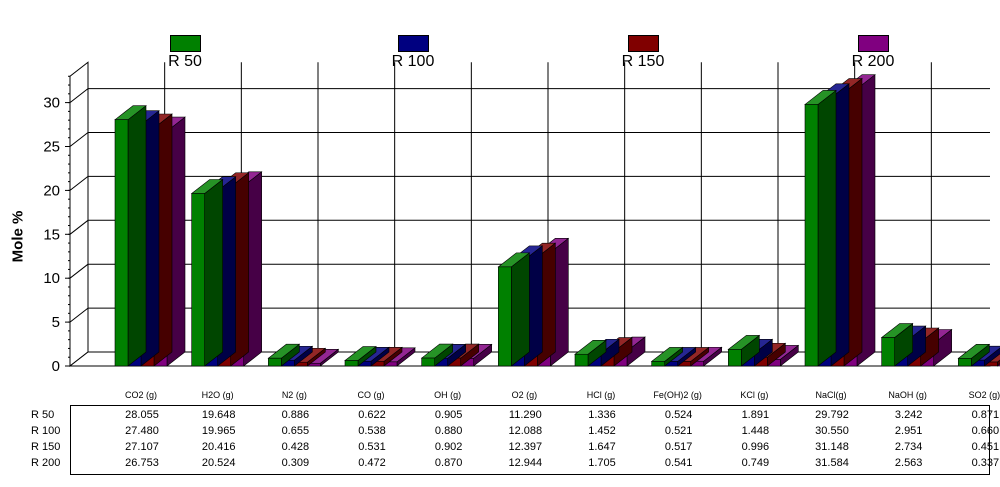 This screenshot has height=487, width=1000. What do you see at coordinates (447, 395) in the screenshot?
I see `x-tick-label: OH (g)` at bounding box center [447, 395].